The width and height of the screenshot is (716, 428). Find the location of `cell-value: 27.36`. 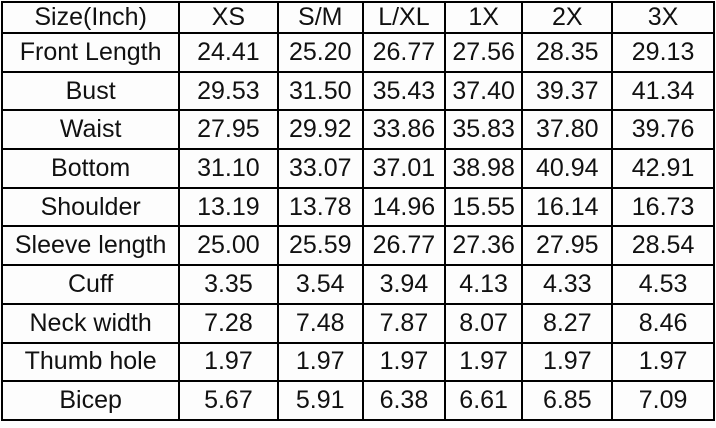

cell-value: 27.36 is located at coordinates (483, 246).